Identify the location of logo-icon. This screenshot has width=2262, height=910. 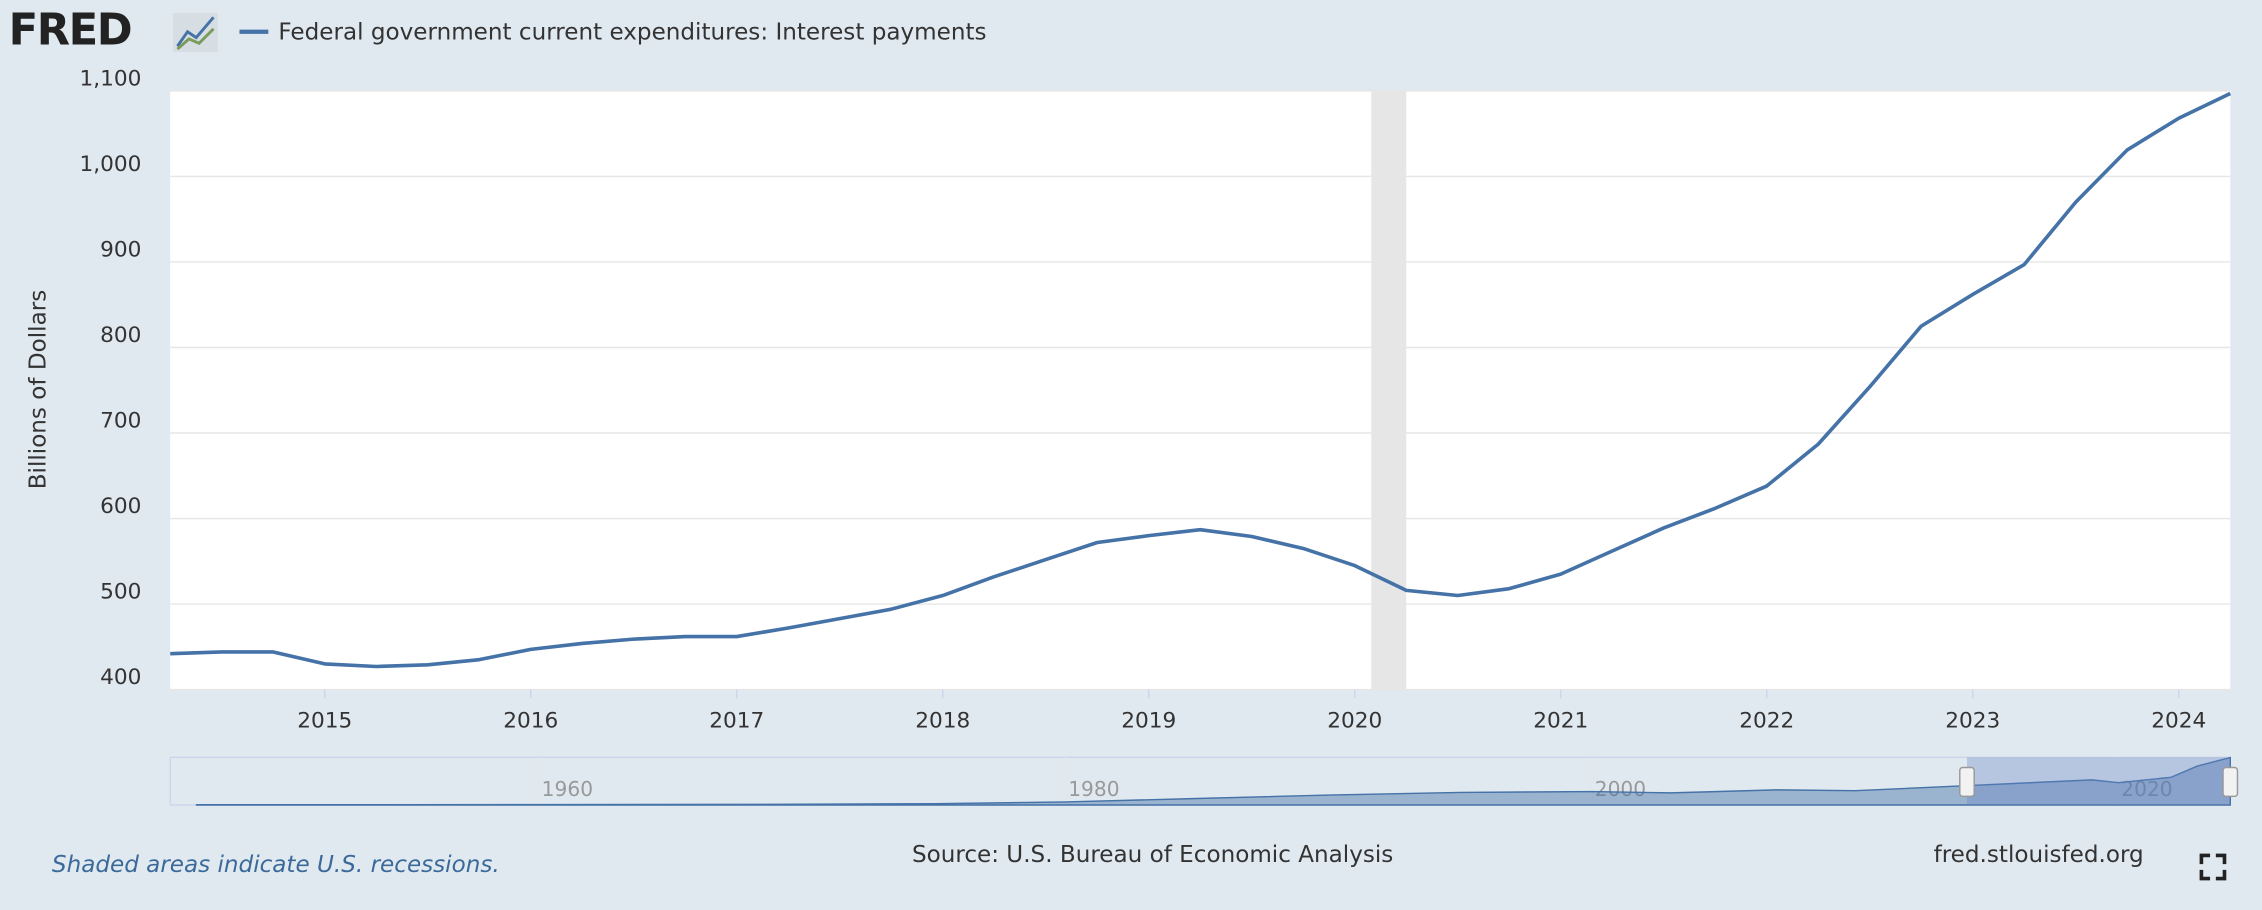
(195, 32).